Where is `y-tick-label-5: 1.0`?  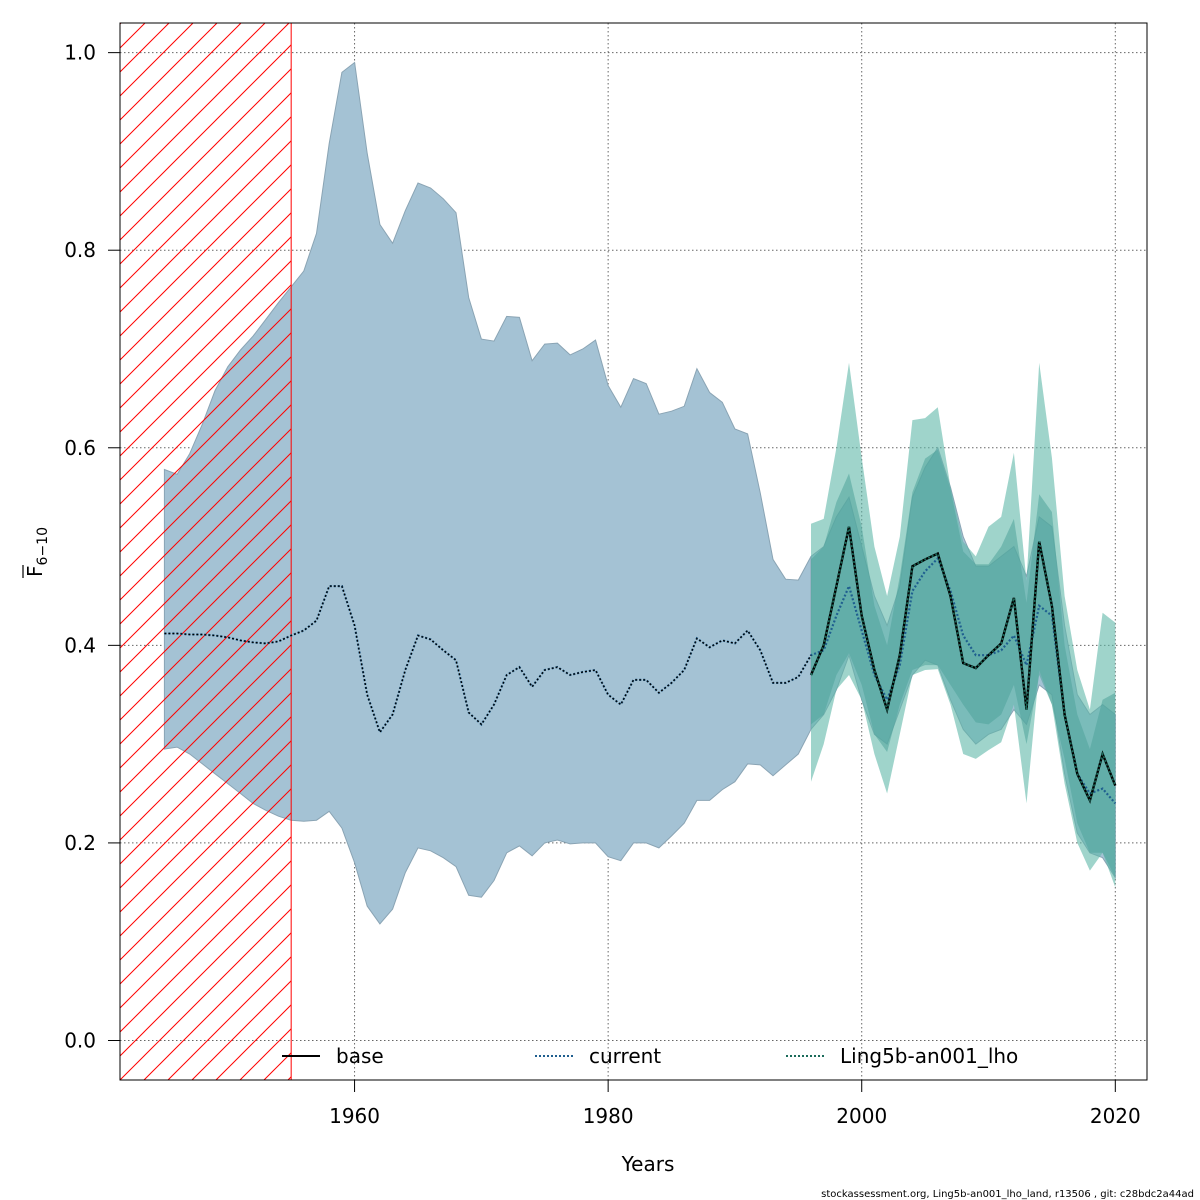 y-tick-label-5: 1.0 is located at coordinates (80, 53).